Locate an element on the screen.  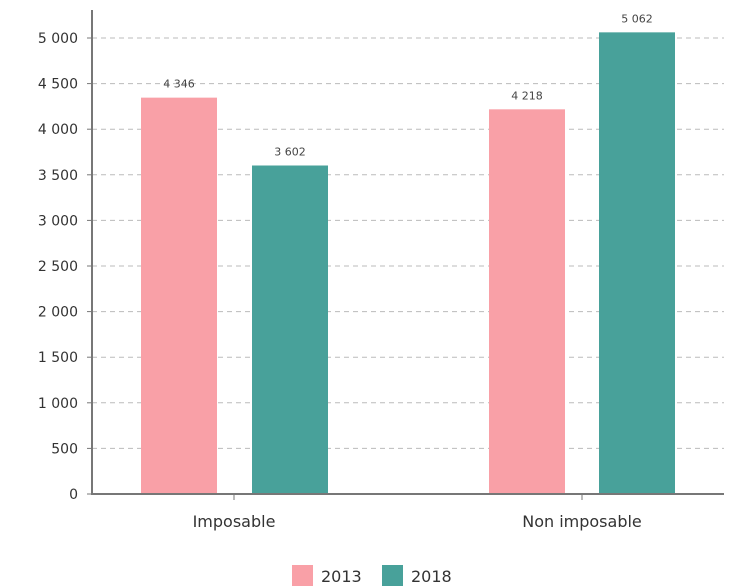
data-label-non-imposable-2013: 4 218 is located at coordinates (527, 95).